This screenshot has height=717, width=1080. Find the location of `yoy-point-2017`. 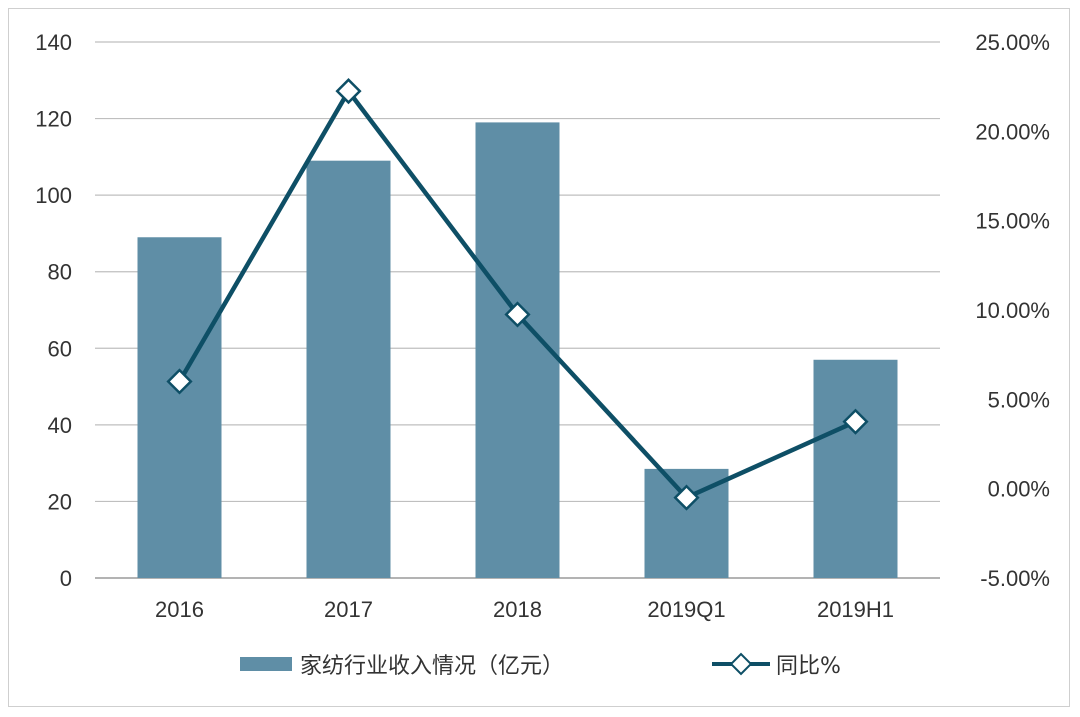

yoy-point-2017 is located at coordinates (348, 91).